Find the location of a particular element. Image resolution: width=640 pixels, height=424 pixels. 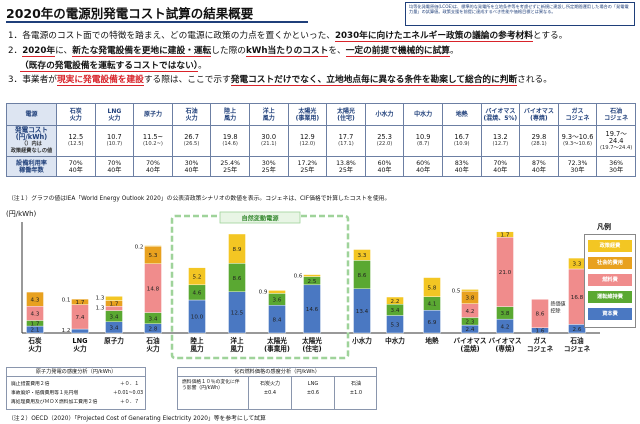

nuclear-sens-value-1: ＋０．１ is located at coordinates (130, 384).